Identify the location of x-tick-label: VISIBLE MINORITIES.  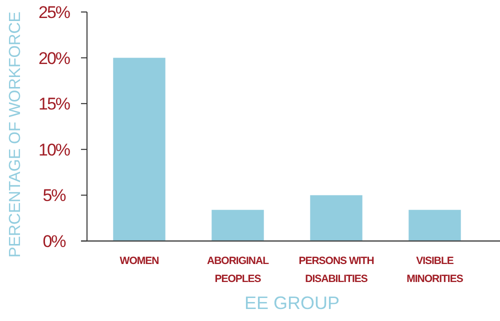
(435, 270).